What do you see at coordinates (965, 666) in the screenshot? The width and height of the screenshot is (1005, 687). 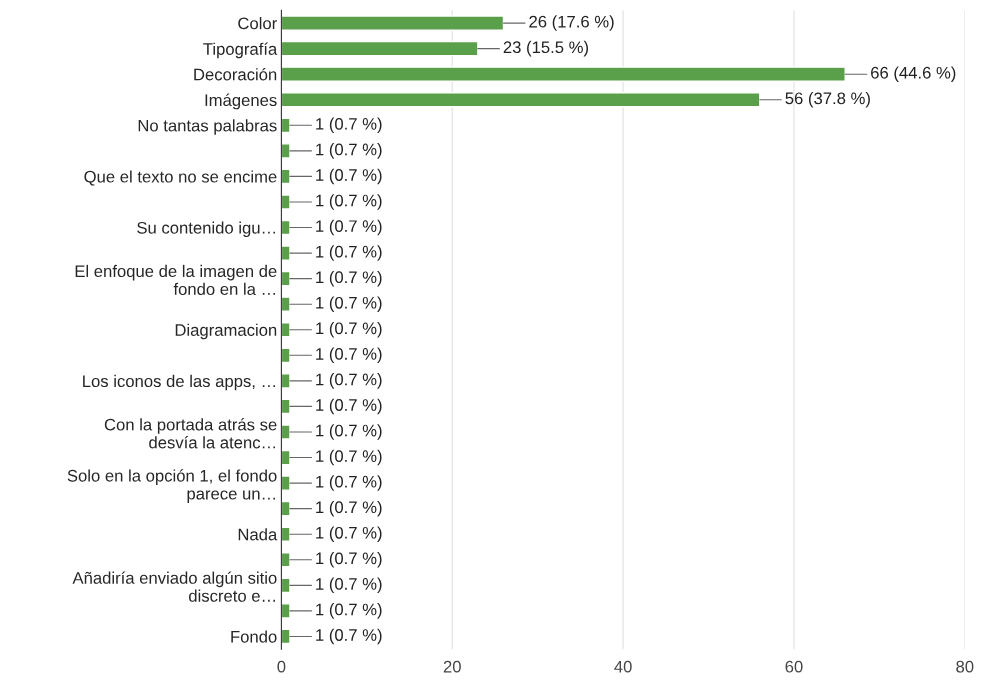 I see `x-tick-label: 80` at bounding box center [965, 666].